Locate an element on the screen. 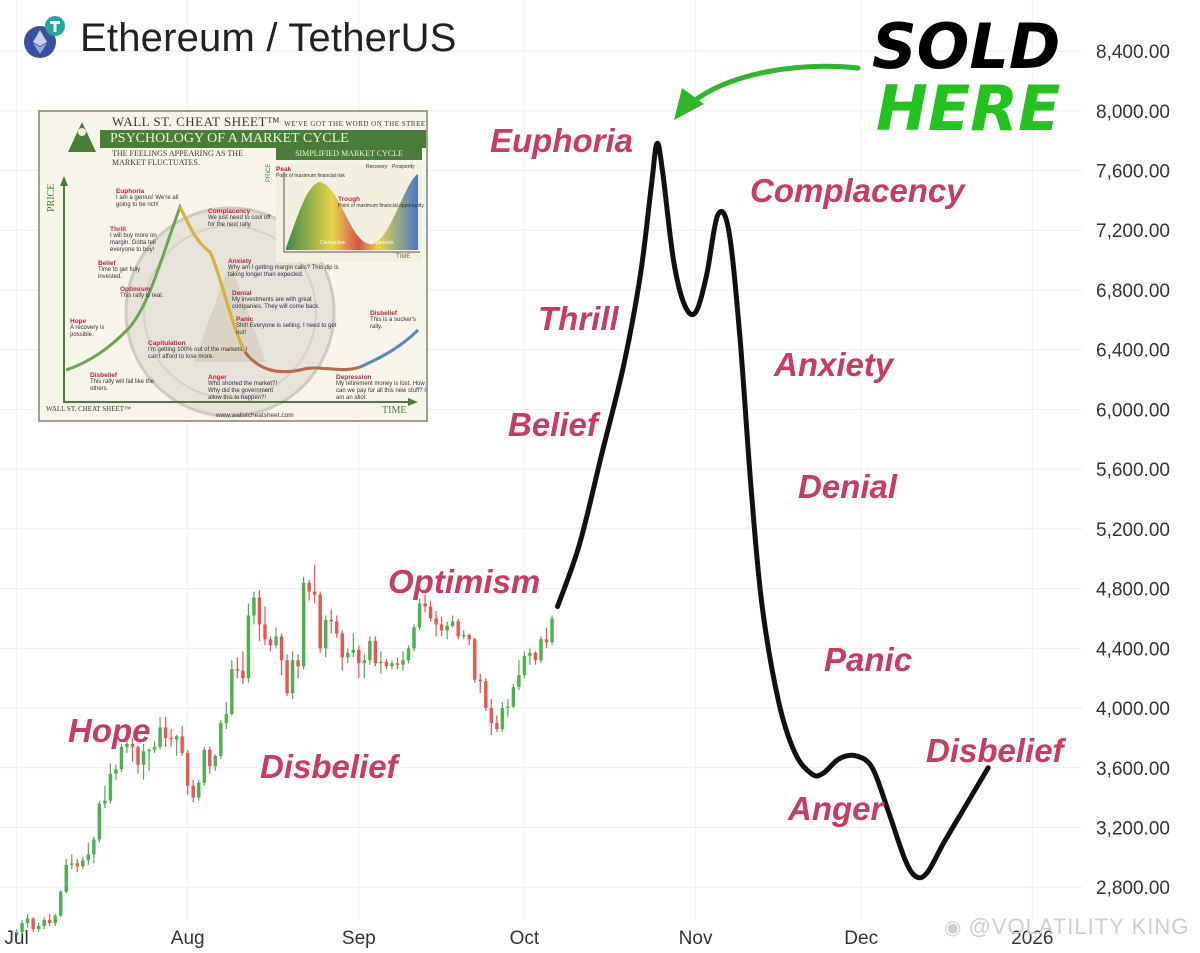  infographic-tagline: WE'VE GOT THE WORD ON THE STREET is located at coordinates (356, 124).